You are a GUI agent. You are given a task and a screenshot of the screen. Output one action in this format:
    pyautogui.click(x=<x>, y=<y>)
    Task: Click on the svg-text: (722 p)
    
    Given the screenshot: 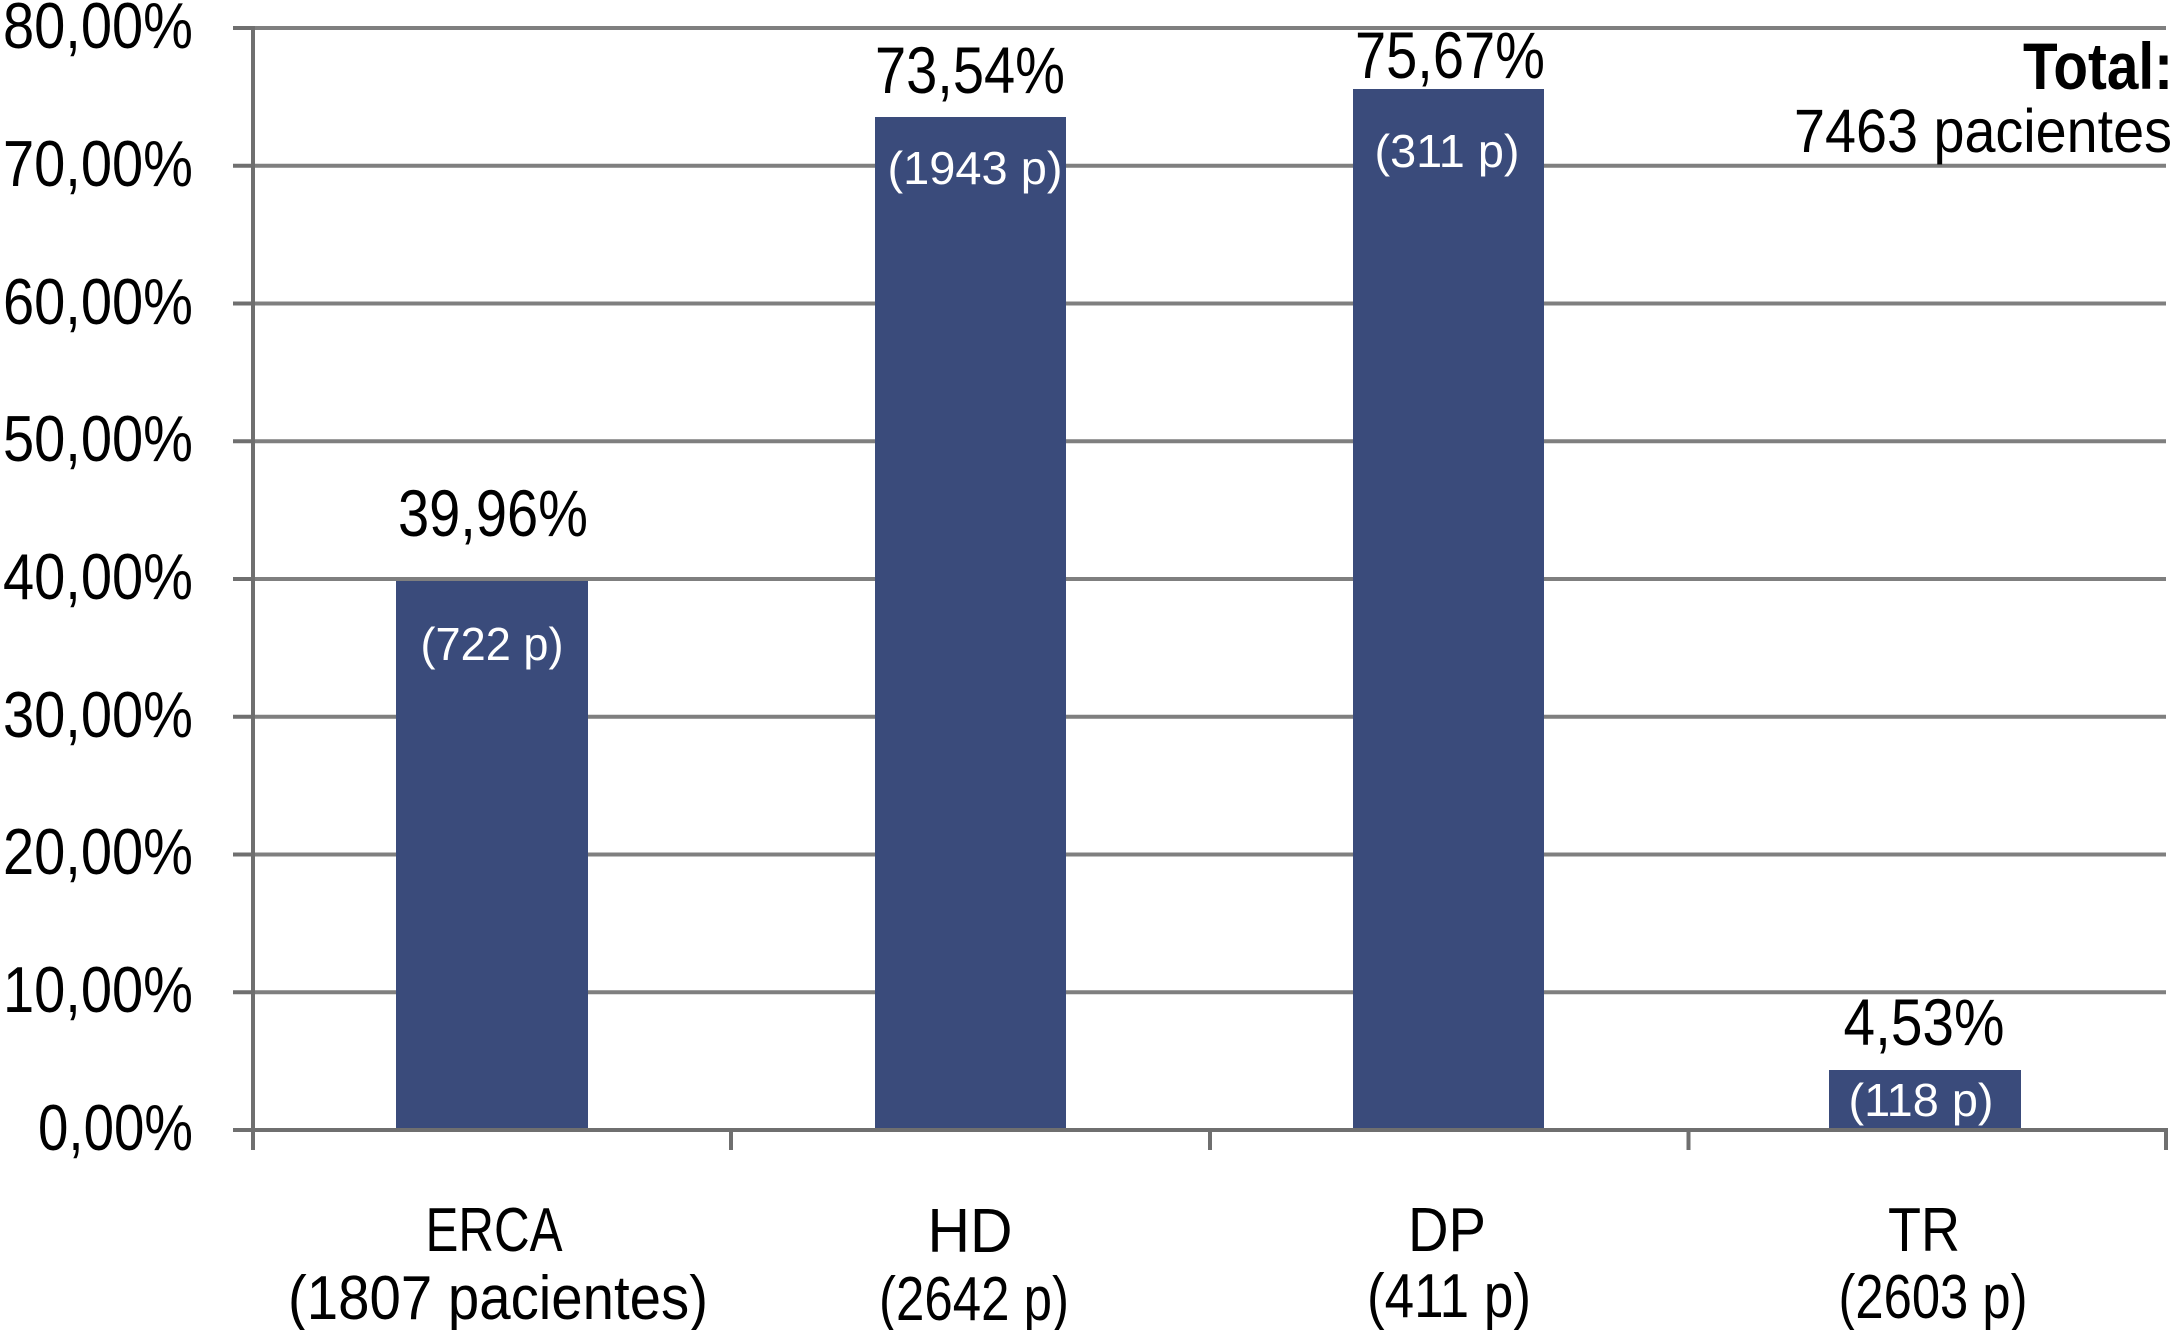 What is the action you would take?
    pyautogui.click(x=492, y=644)
    